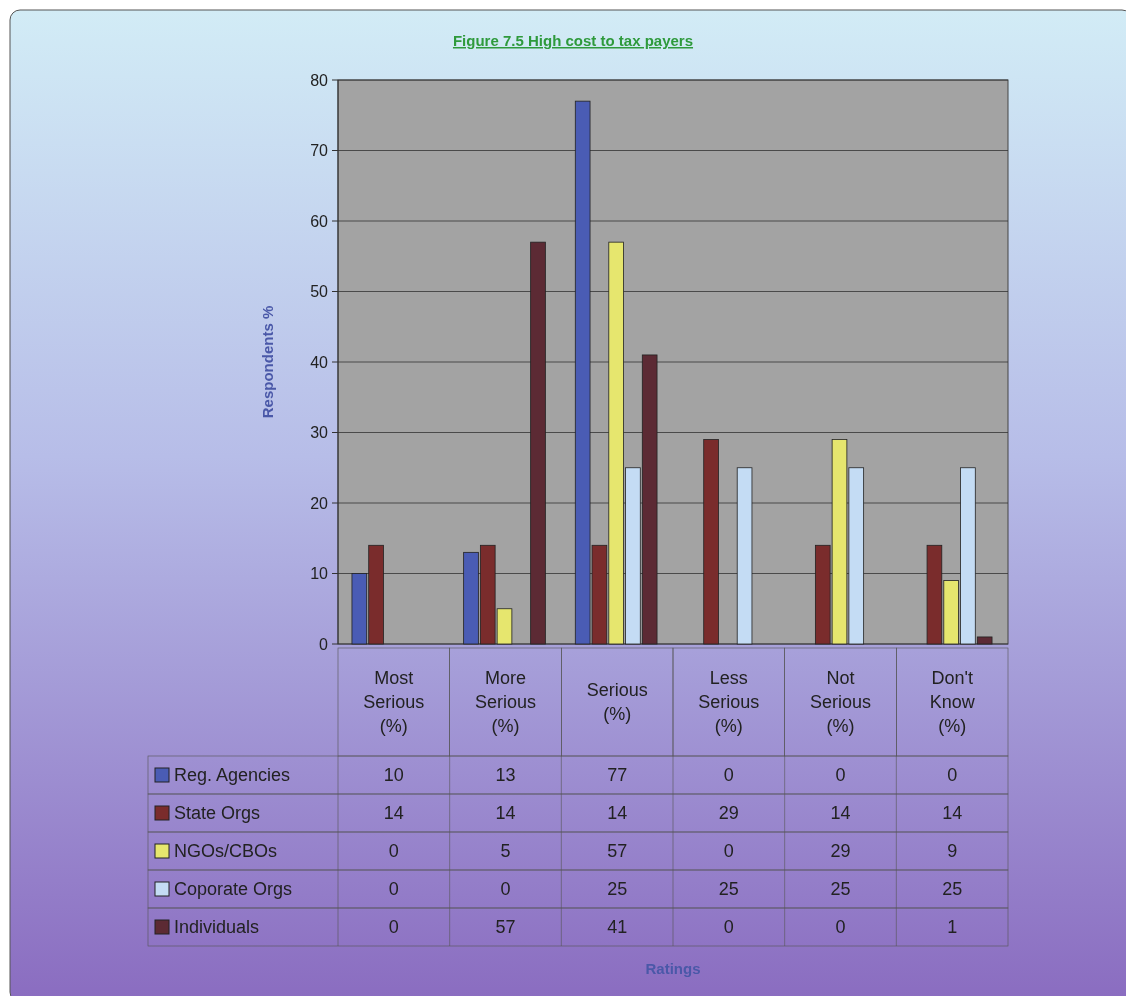 The width and height of the screenshot is (1126, 996). What do you see at coordinates (319, 80) in the screenshot?
I see `y-tick-label: 80` at bounding box center [319, 80].